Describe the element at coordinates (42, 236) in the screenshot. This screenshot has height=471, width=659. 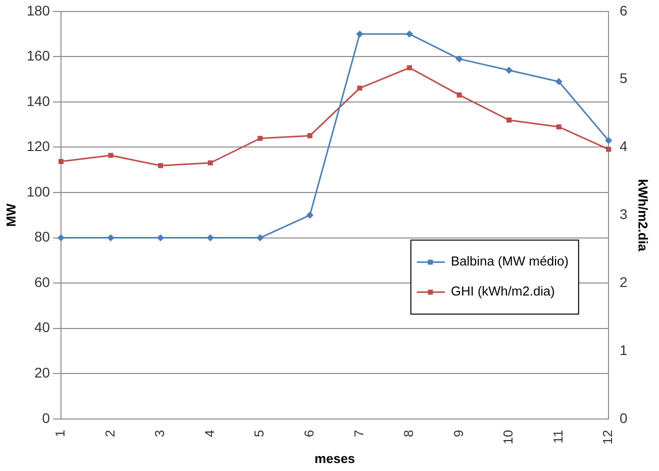
I see `y-tick-label: 80` at that location.